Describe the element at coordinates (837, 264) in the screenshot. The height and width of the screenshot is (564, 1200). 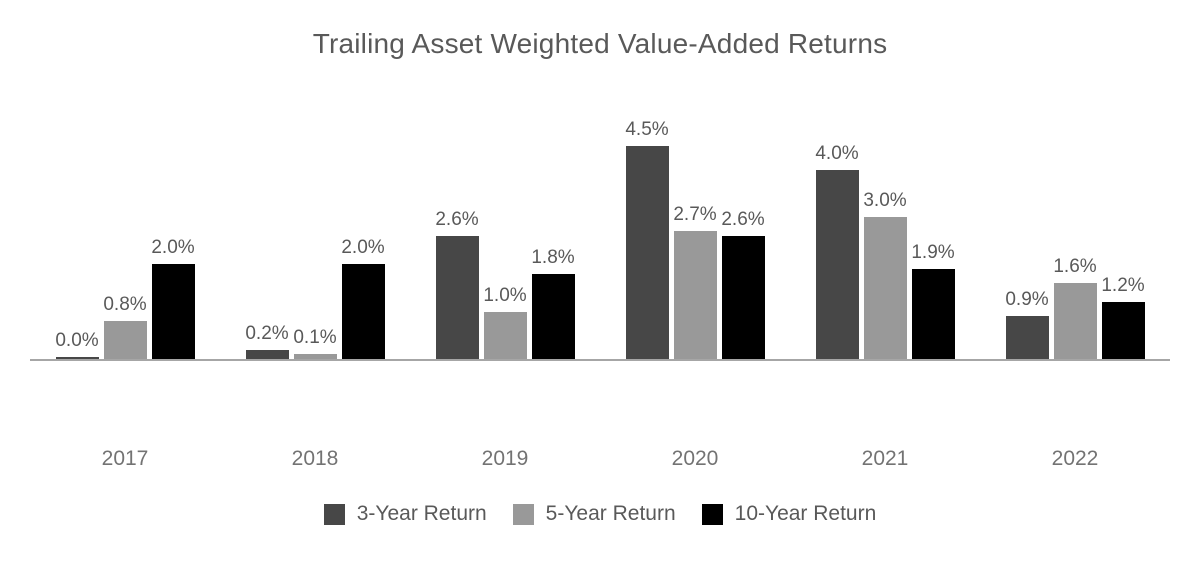
I see `bar-2021-3-Year Return` at that location.